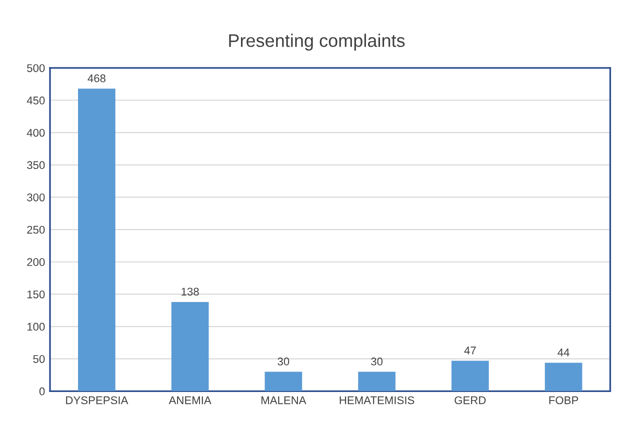 This screenshot has width=633, height=444. Describe the element at coordinates (563, 400) in the screenshot. I see `x-tick-label: FOBP` at that location.